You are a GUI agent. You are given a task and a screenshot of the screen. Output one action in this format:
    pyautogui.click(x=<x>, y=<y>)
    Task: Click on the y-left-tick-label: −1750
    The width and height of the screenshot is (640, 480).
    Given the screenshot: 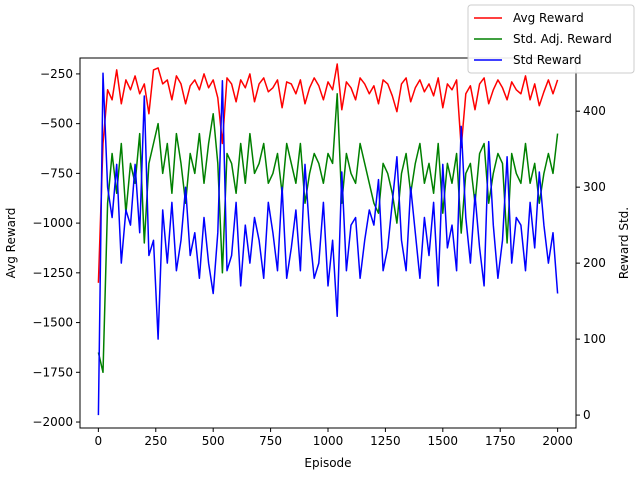 What is the action you would take?
    pyautogui.click(x=52, y=372)
    